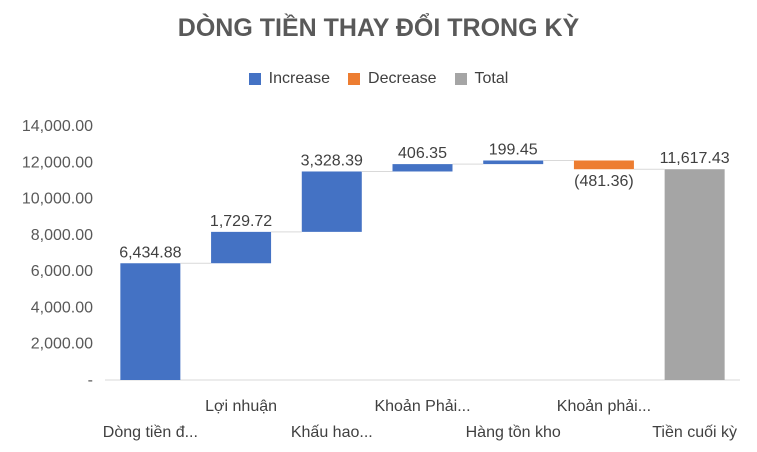 Image resolution: width=757 pixels, height=452 pixels. What do you see at coordinates (57, 162) in the screenshot?
I see `y-tick-label: 12,000.00` at bounding box center [57, 162].